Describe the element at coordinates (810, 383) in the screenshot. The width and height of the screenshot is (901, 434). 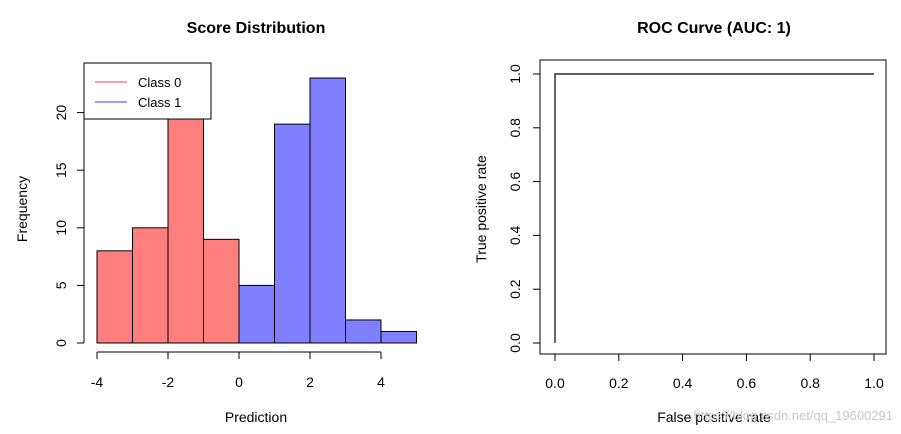
I see `roc-x-tick-label: 0.8` at that location.